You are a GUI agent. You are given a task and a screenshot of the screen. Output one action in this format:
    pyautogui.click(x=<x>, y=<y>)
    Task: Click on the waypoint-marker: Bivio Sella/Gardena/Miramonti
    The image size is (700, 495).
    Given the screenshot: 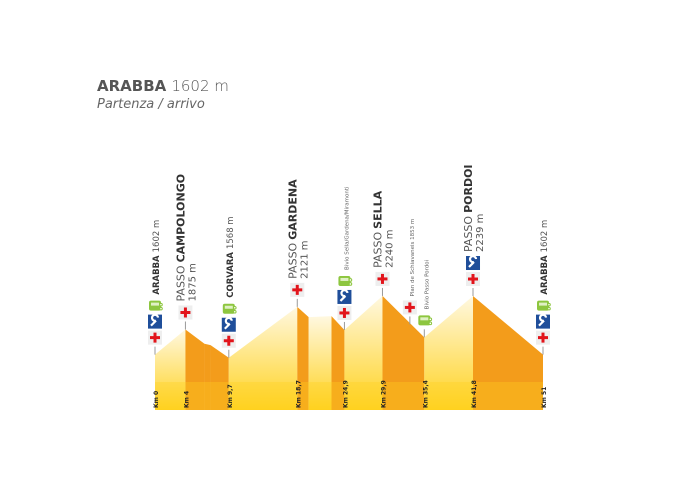 What is the action you would take?
    pyautogui.click(x=345, y=258)
    